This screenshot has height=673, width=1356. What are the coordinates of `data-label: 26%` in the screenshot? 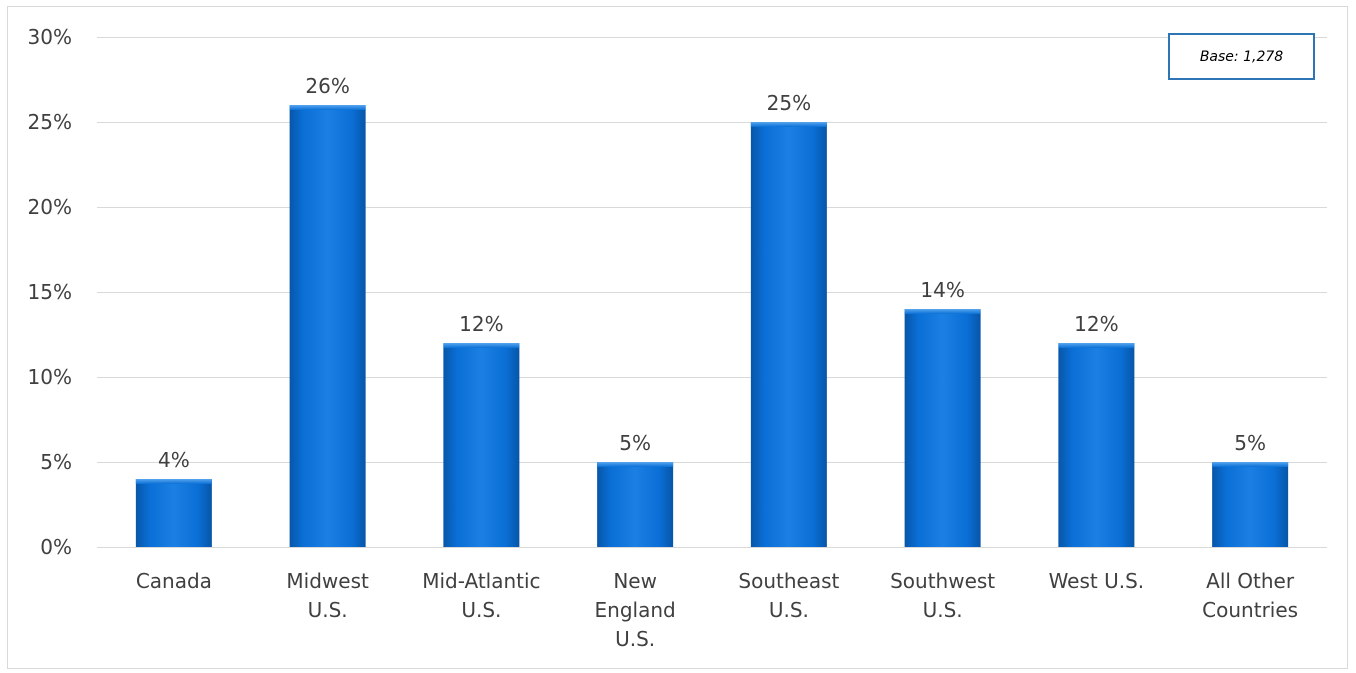 It's located at (327, 86).